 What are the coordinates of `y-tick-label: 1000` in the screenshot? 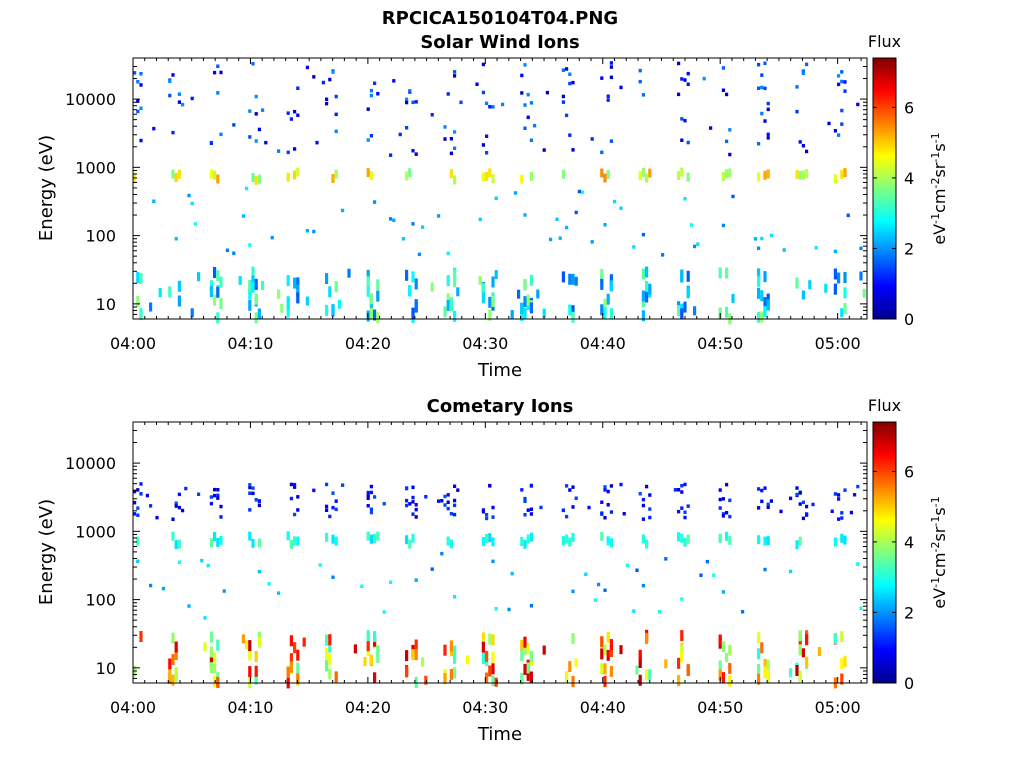 It's located at (95, 531).